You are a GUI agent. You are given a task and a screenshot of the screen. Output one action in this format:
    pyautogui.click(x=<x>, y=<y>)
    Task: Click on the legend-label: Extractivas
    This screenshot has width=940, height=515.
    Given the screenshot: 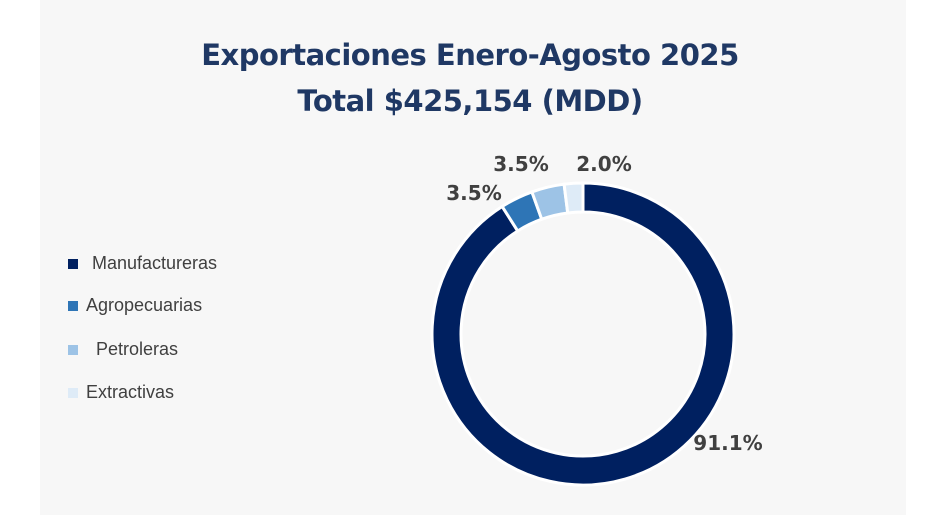 What is the action you would take?
    pyautogui.click(x=130, y=392)
    